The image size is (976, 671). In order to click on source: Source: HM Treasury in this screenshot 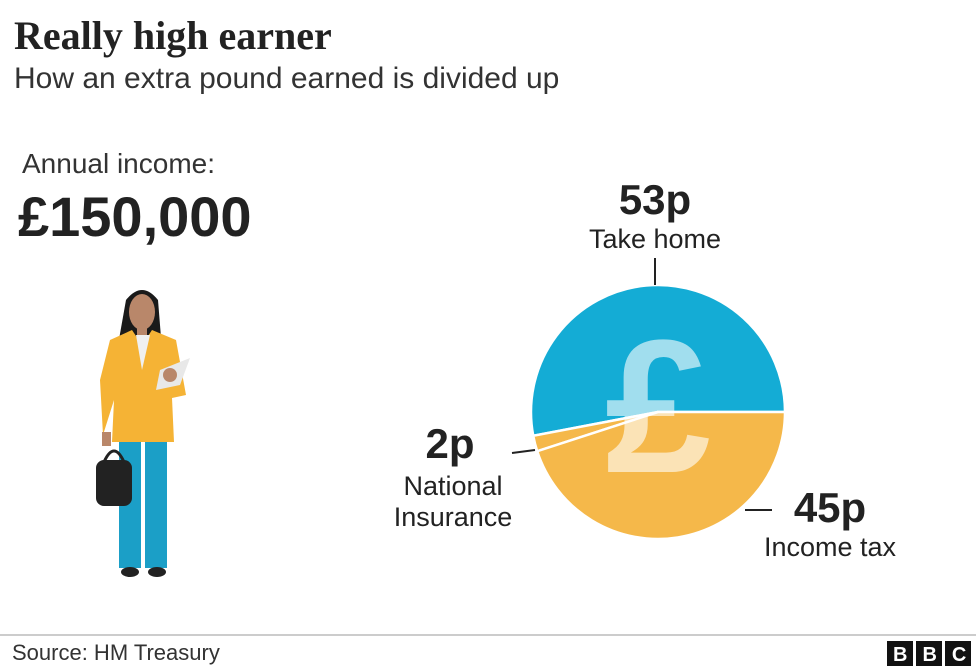, I will do `click(116, 652)`.